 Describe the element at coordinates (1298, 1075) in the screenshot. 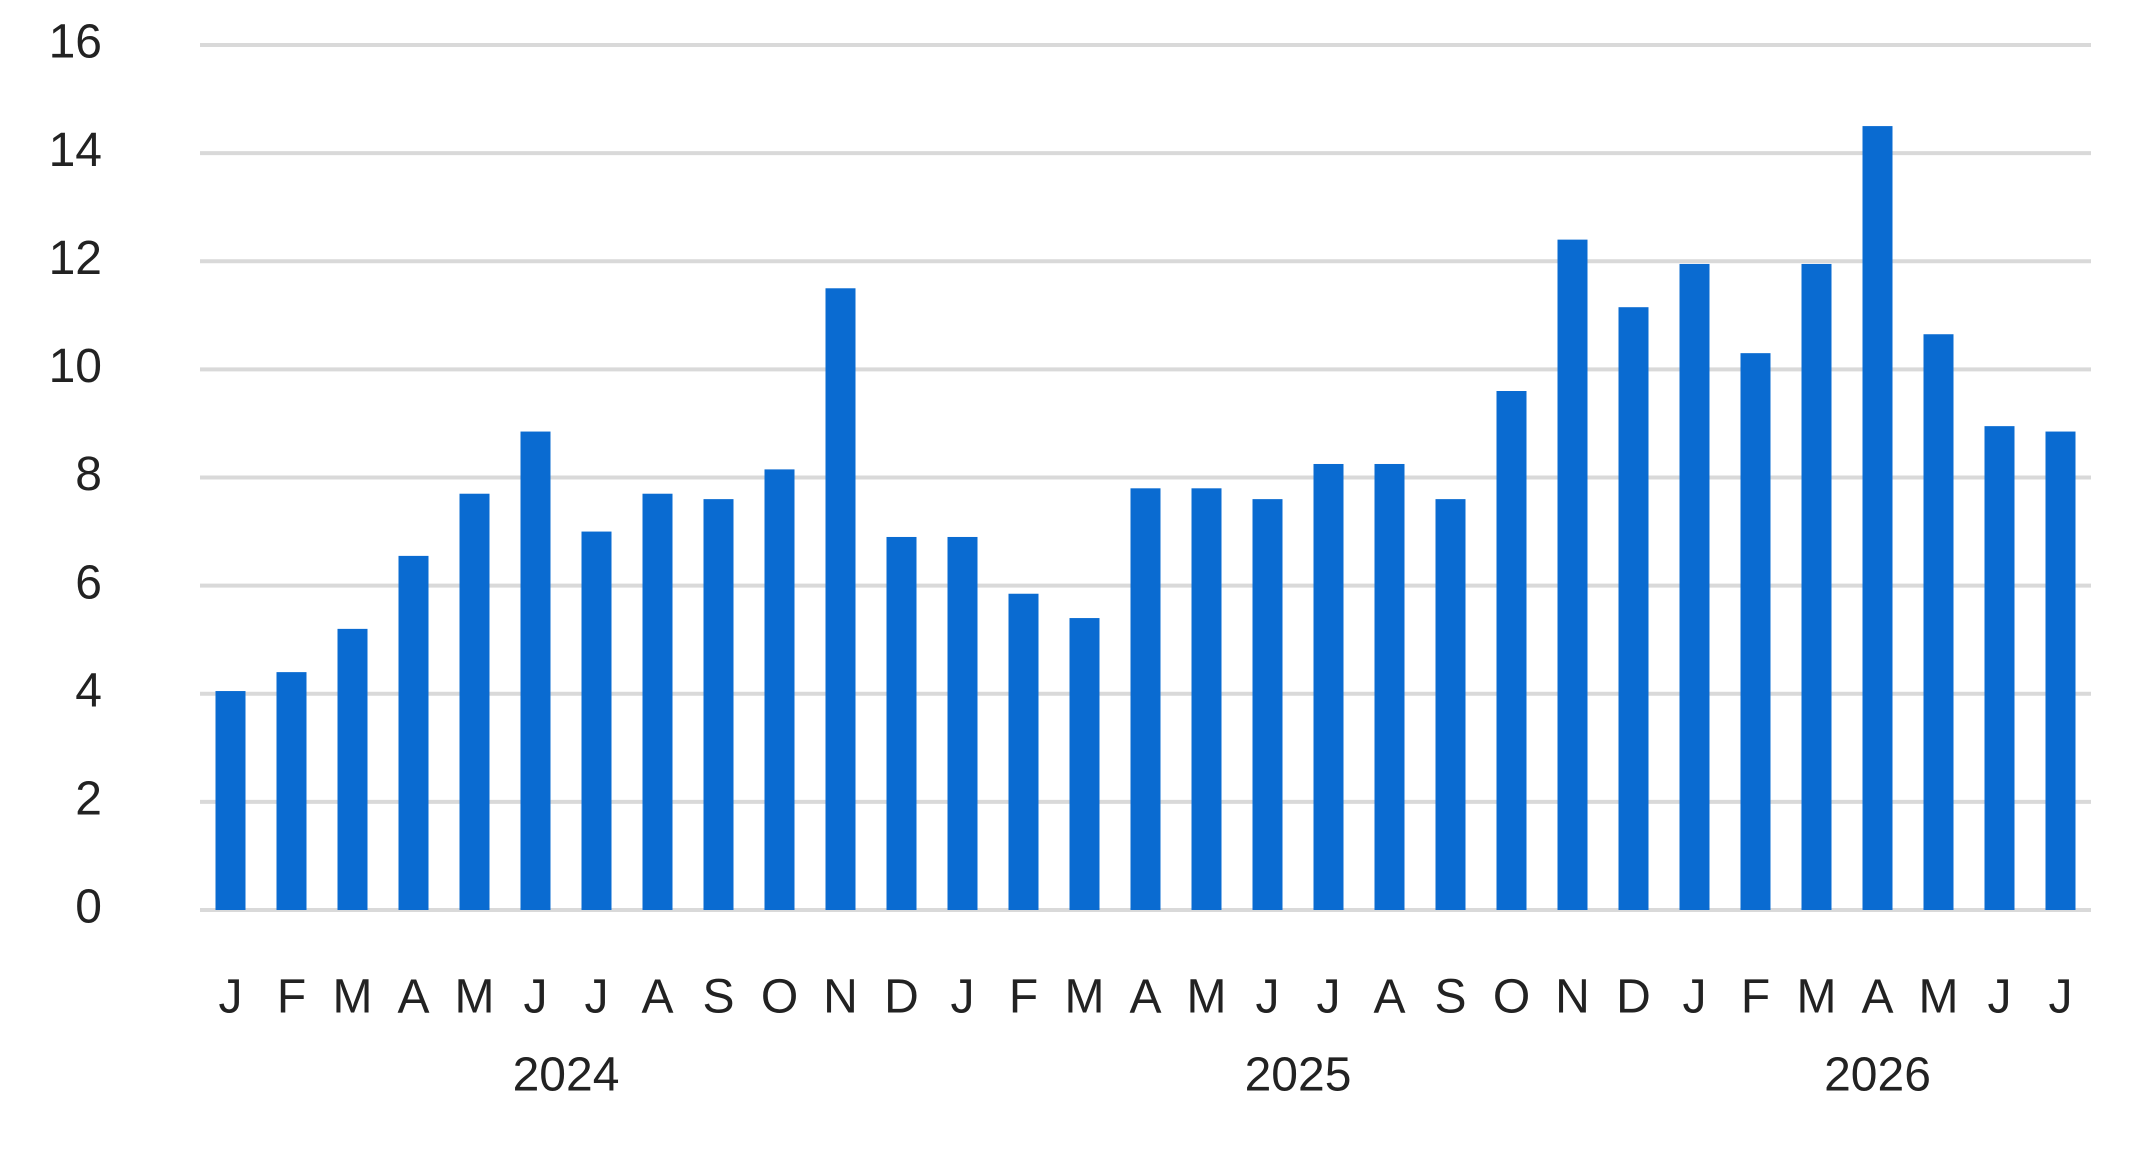

I see `year-label: 2025` at that location.